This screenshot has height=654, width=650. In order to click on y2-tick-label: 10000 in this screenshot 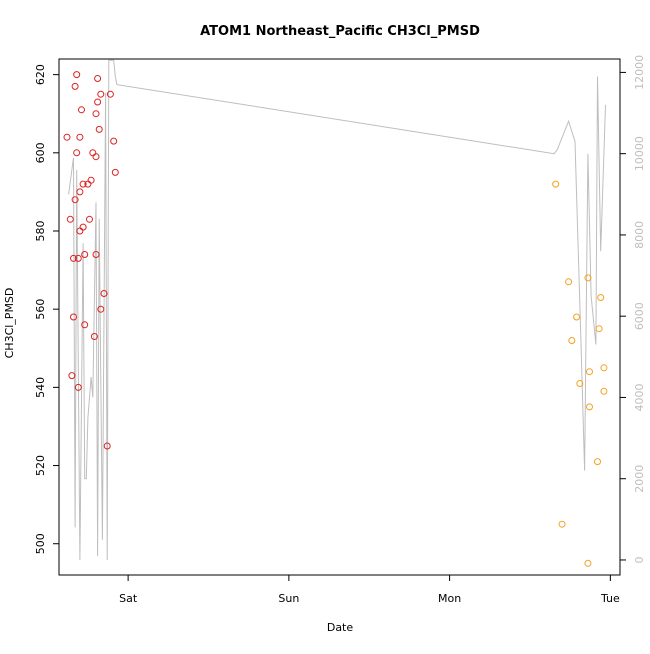, I will do `click(639, 153)`.